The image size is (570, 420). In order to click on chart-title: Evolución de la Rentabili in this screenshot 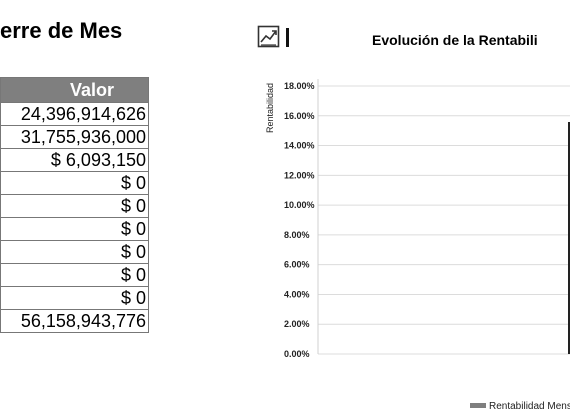, I will do `click(455, 40)`.